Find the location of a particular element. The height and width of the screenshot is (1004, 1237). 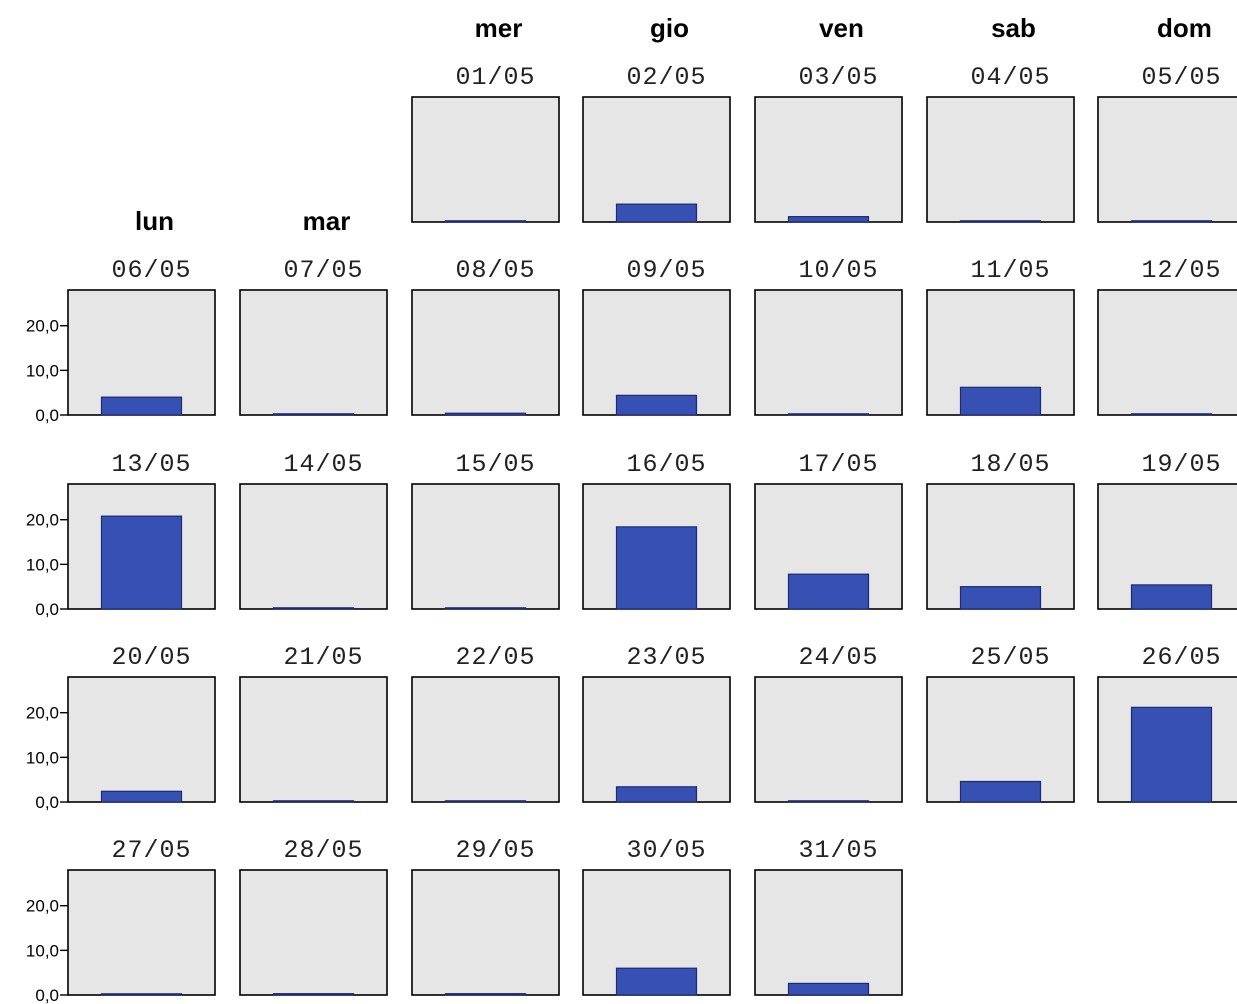

date-label-07-05: 07/05 is located at coordinates (323, 270).